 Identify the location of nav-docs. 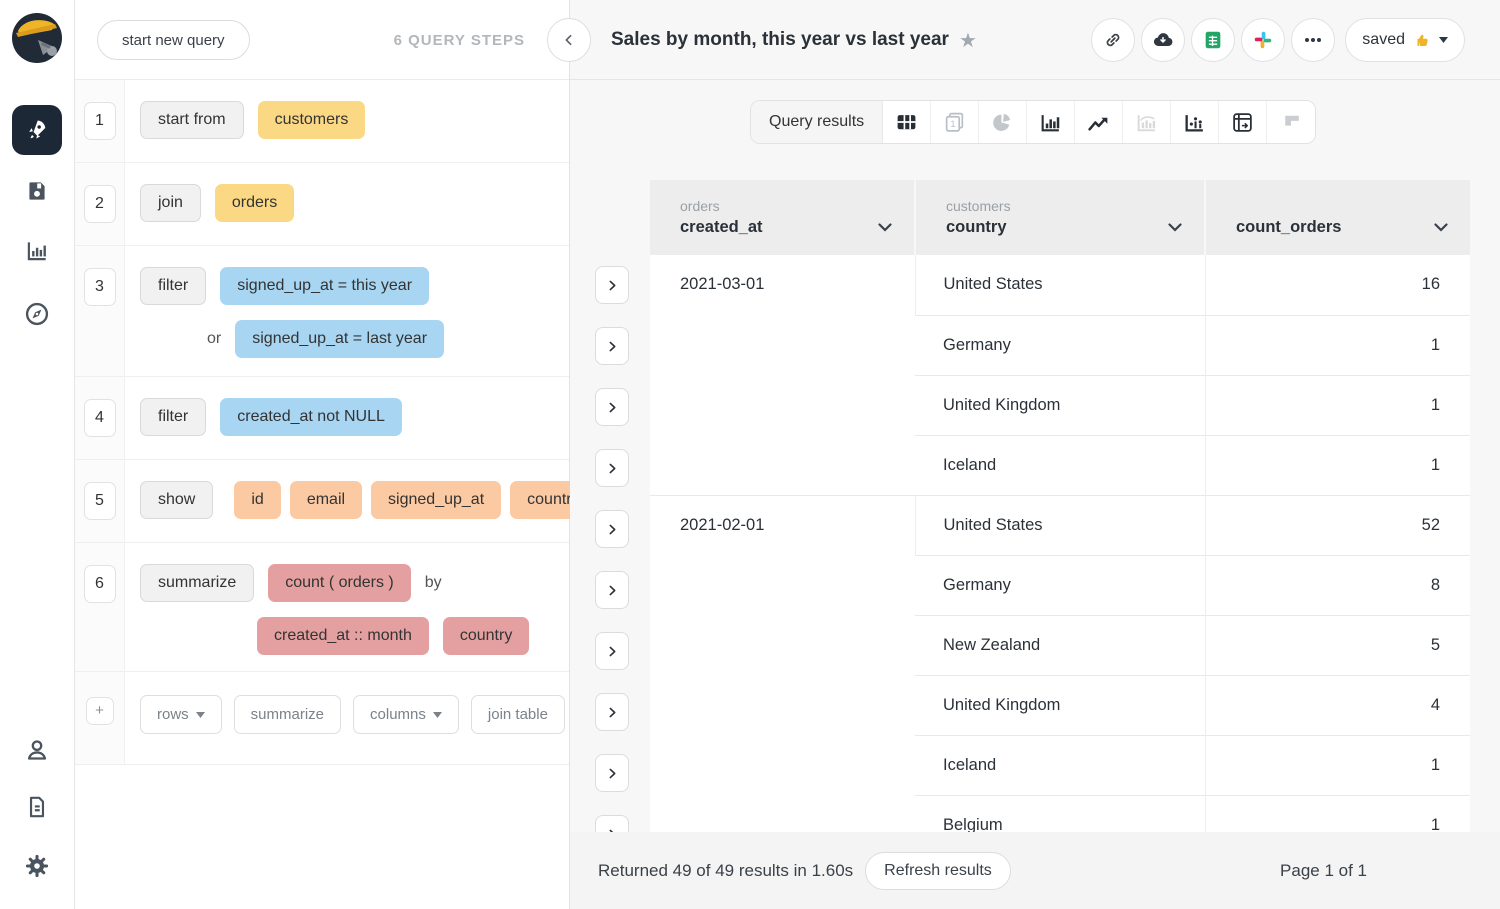
(37, 807).